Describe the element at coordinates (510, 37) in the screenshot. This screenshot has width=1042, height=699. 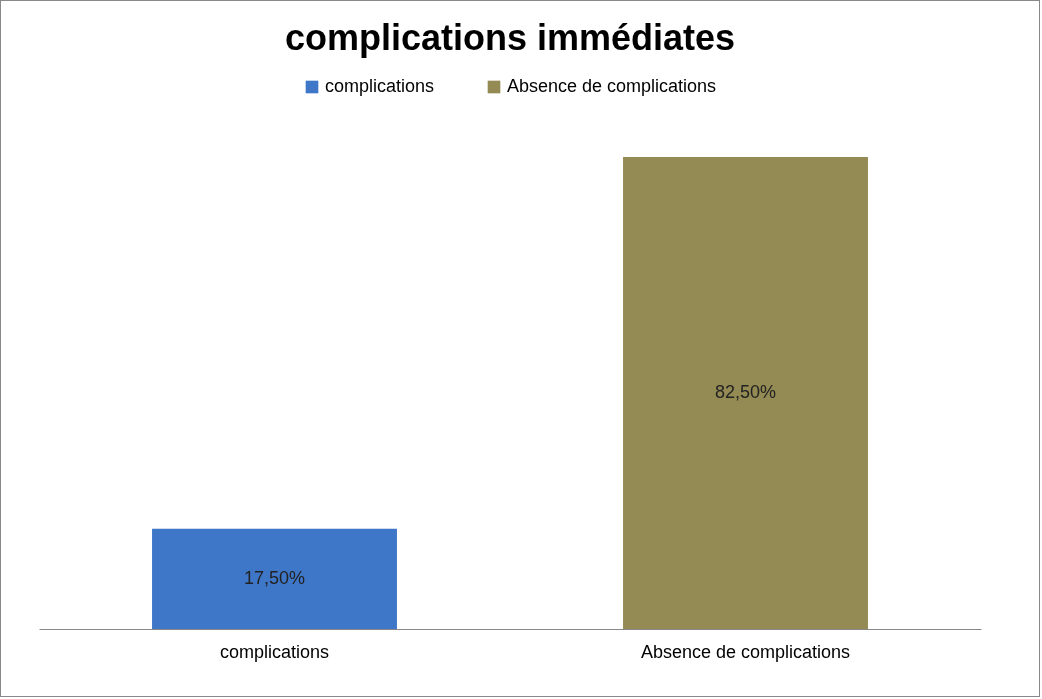
I see `chart-title: complications immédiates` at that location.